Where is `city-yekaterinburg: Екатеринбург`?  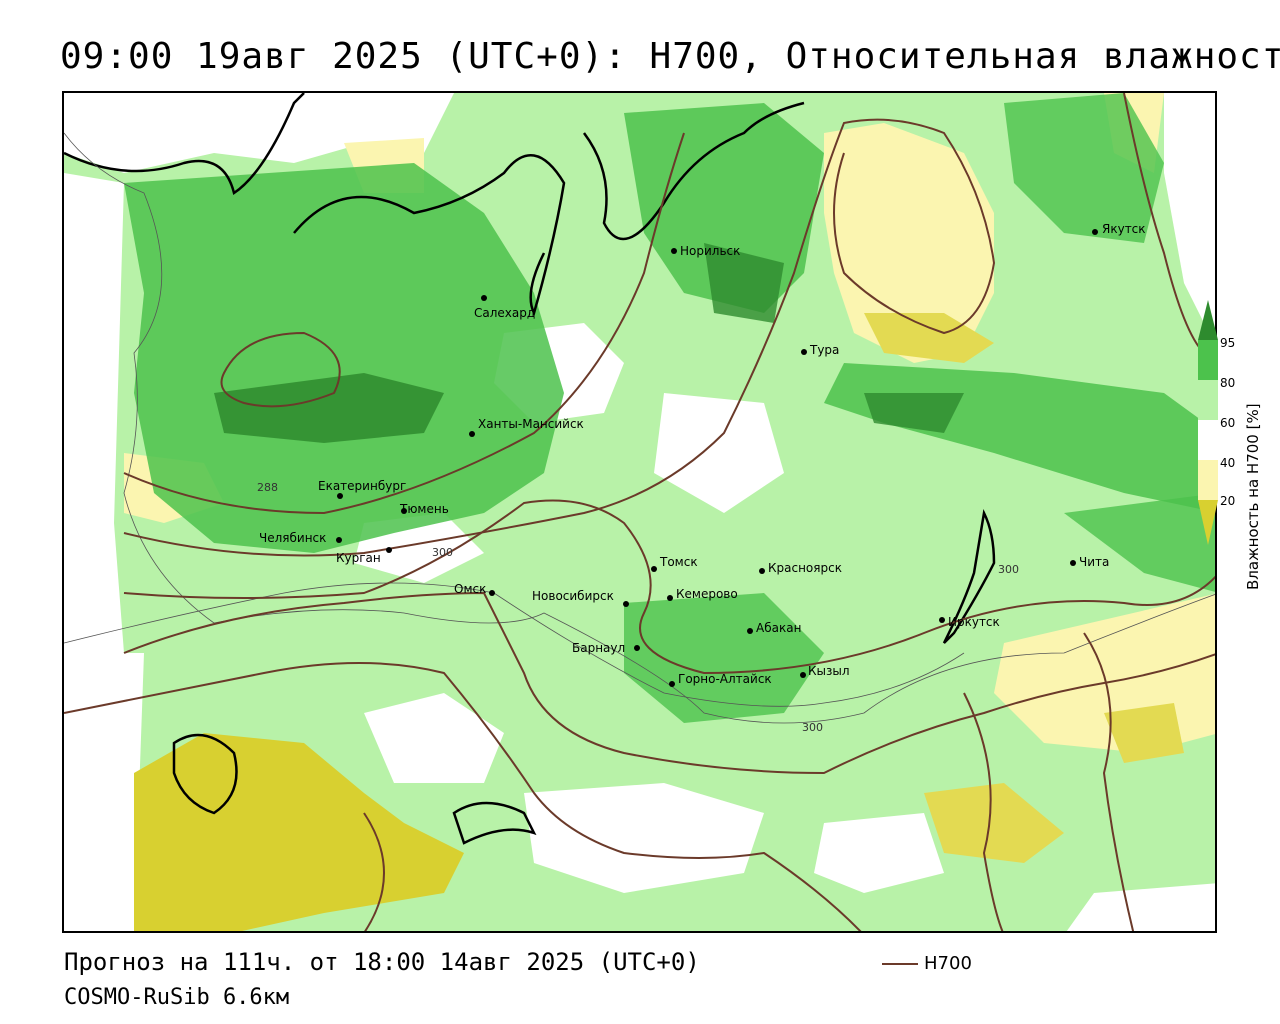
city-yekaterinburg: Екатеринбург is located at coordinates (362, 489).